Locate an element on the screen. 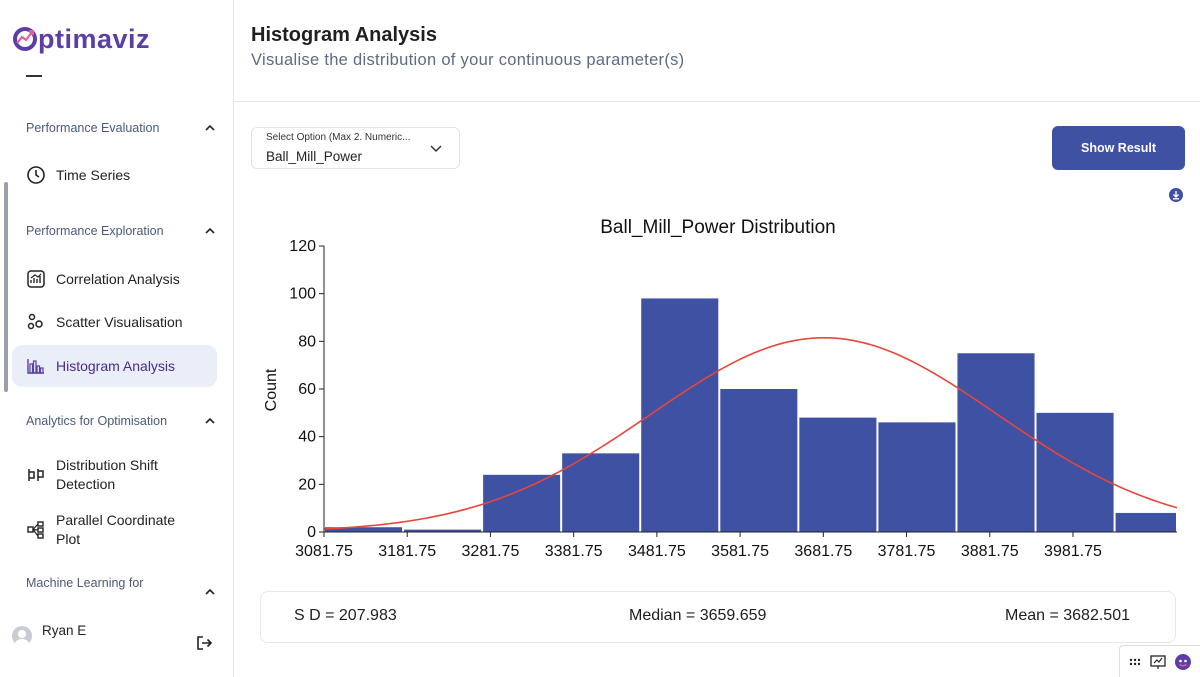 Image resolution: width=1200 pixels, height=677 pixels. grid-dots-icon is located at coordinates (1135, 662).